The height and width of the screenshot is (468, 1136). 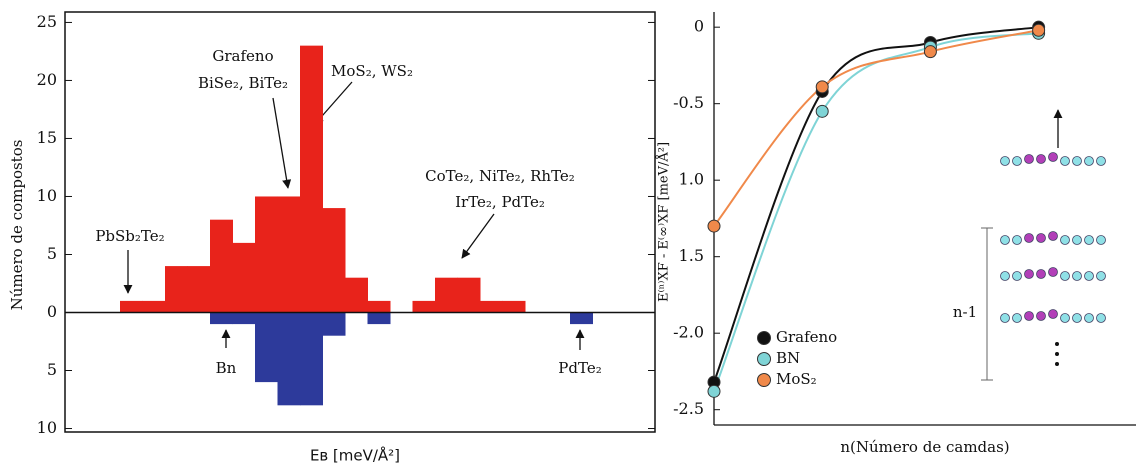 What do you see at coordinates (691, 179) in the screenshot?
I see `y-tick-label: 1.0` at bounding box center [691, 179].